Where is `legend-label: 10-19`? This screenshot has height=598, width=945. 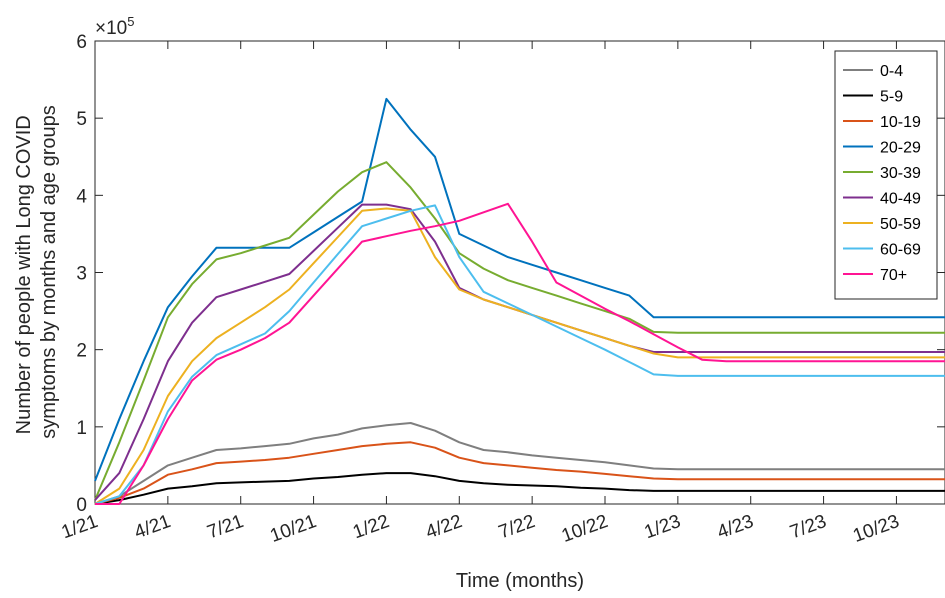 legend-label: 10-19 is located at coordinates (900, 122).